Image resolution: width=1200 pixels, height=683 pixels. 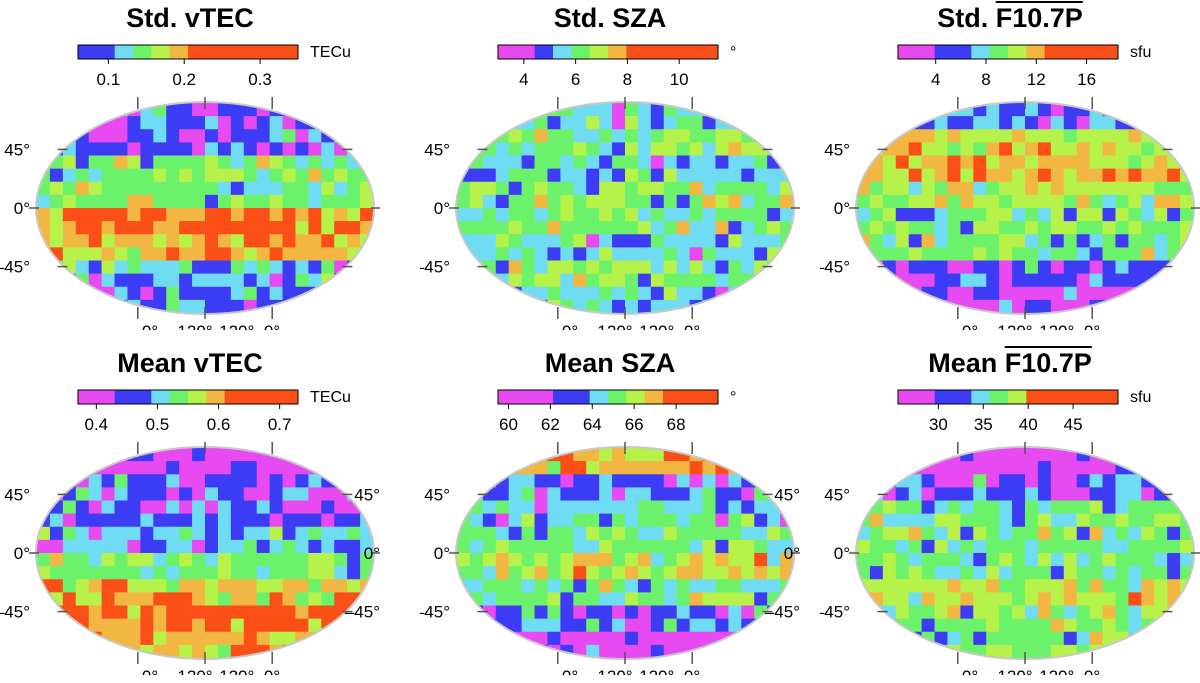 What do you see at coordinates (97, 424) in the screenshot?
I see `colorbar-tick-label: 0.4` at bounding box center [97, 424].